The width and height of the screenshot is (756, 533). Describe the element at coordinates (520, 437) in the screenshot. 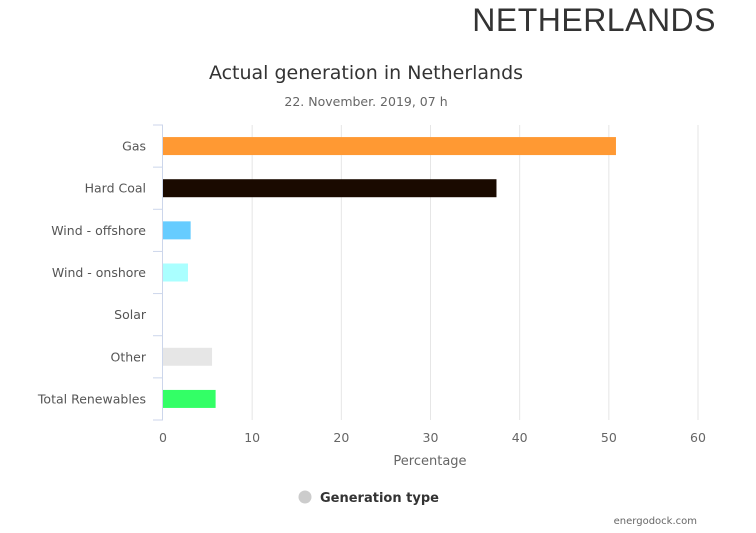

I see `x-tick-label: 40` at that location.